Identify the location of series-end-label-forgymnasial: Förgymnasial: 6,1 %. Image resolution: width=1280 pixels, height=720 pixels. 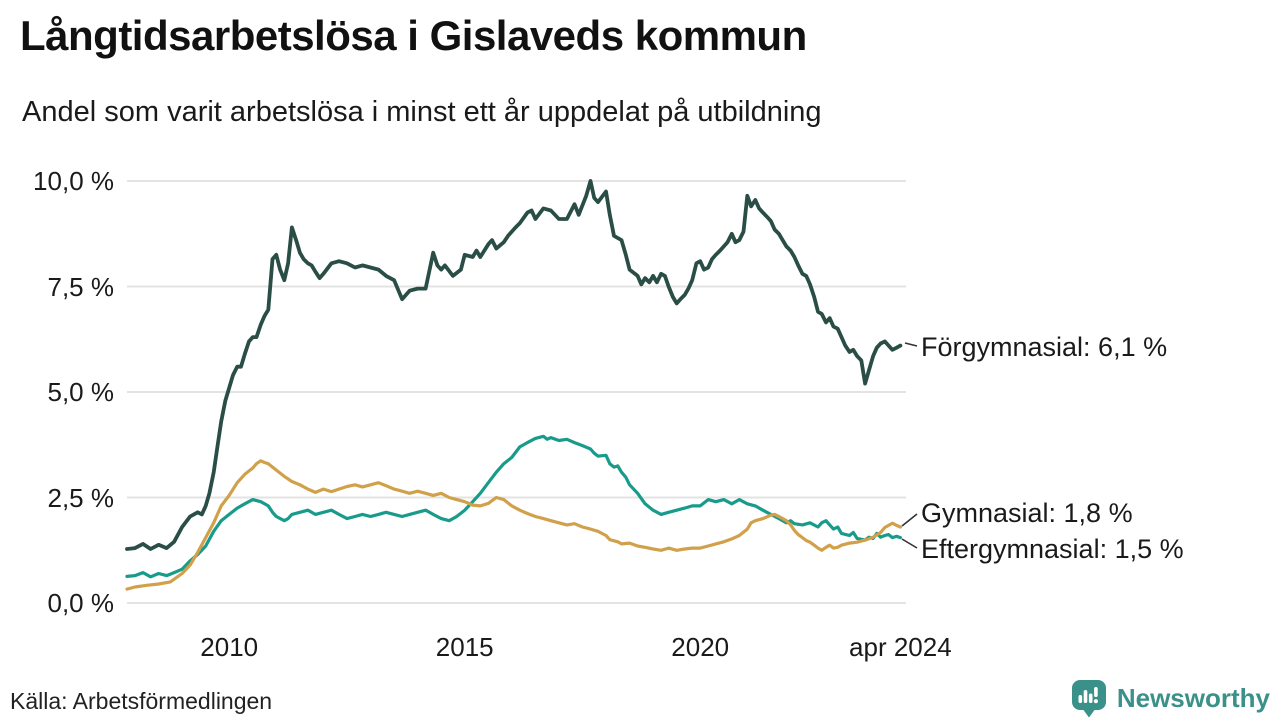
(1044, 347).